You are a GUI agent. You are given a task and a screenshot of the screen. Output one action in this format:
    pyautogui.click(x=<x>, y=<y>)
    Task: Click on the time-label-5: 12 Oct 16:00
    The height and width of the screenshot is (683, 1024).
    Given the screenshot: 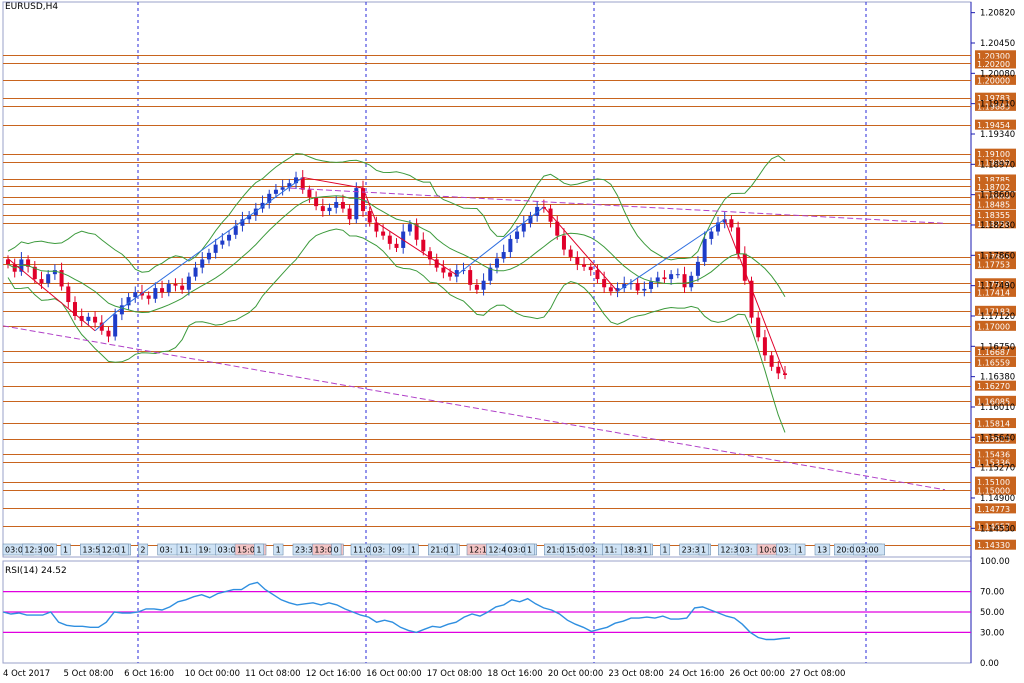 What is the action you would take?
    pyautogui.click(x=333, y=674)
    